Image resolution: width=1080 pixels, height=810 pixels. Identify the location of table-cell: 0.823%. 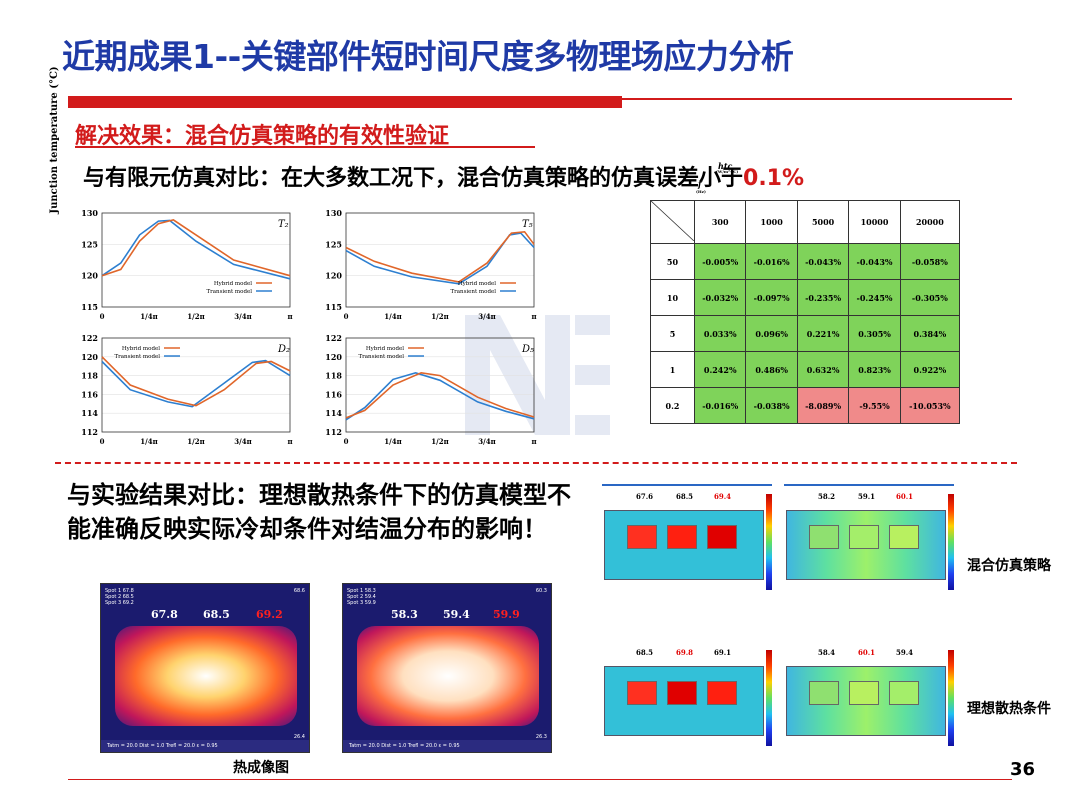
(874, 369).